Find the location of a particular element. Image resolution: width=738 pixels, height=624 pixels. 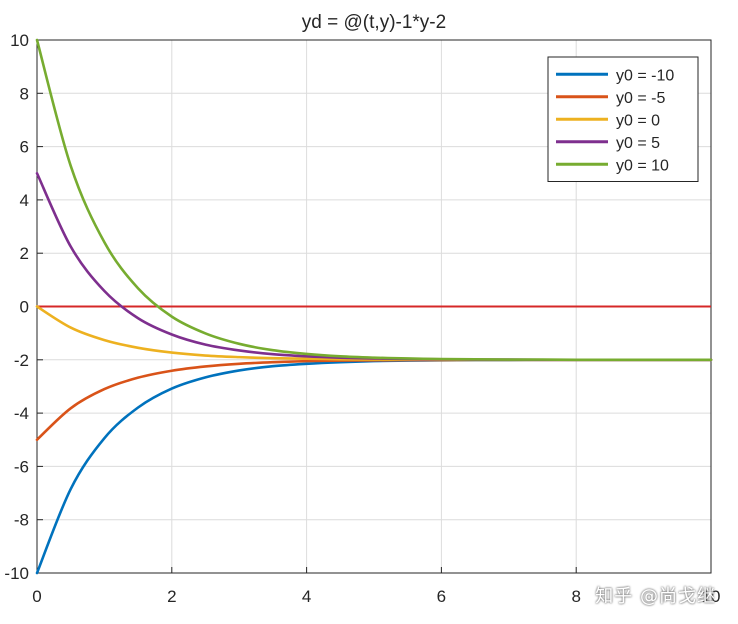

legend-label: y0 = 5 is located at coordinates (638, 143).